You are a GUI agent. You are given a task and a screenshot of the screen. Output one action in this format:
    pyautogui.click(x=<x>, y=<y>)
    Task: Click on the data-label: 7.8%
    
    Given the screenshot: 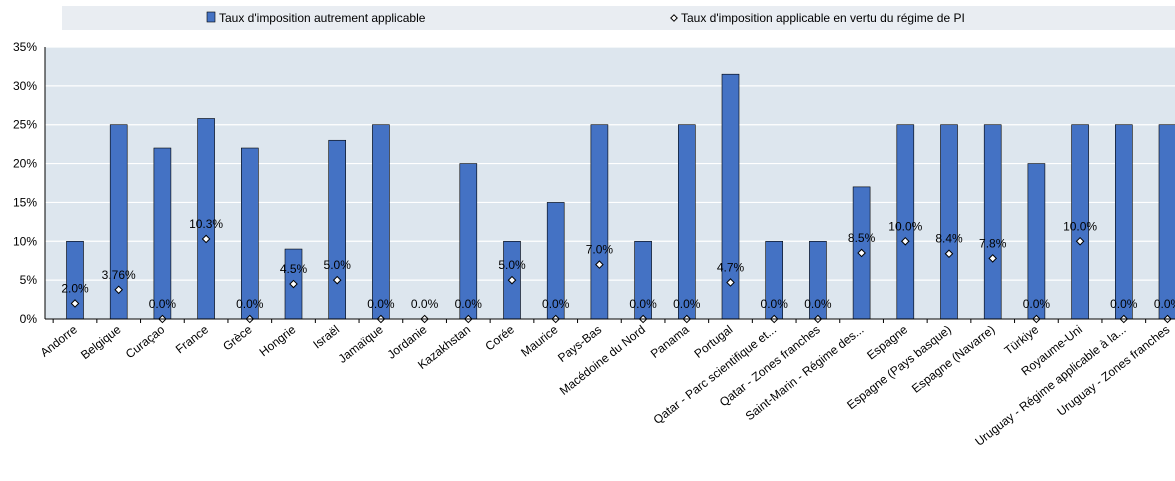 What is the action you would take?
    pyautogui.click(x=993, y=243)
    